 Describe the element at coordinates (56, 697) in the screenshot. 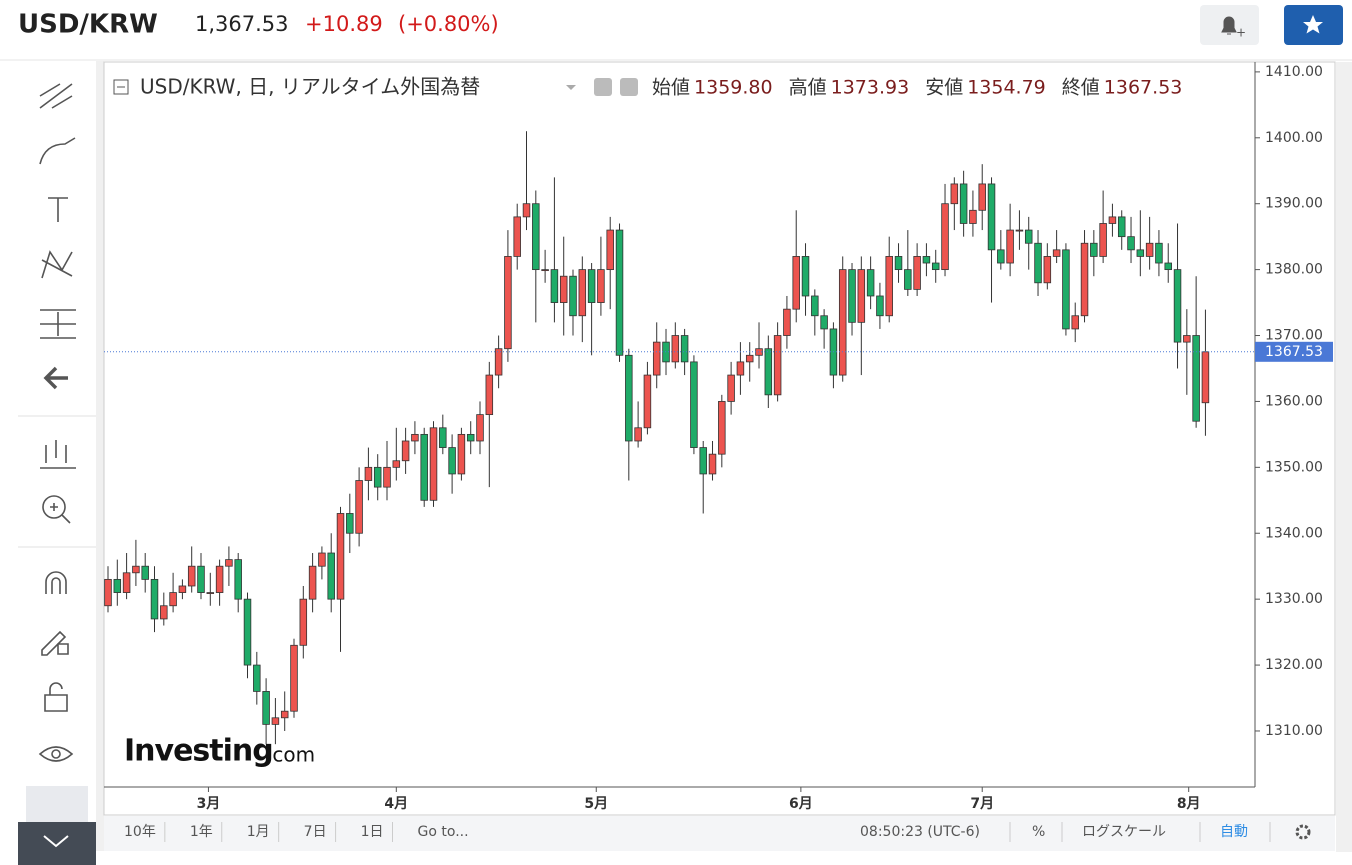

I see `lock-tool` at that location.